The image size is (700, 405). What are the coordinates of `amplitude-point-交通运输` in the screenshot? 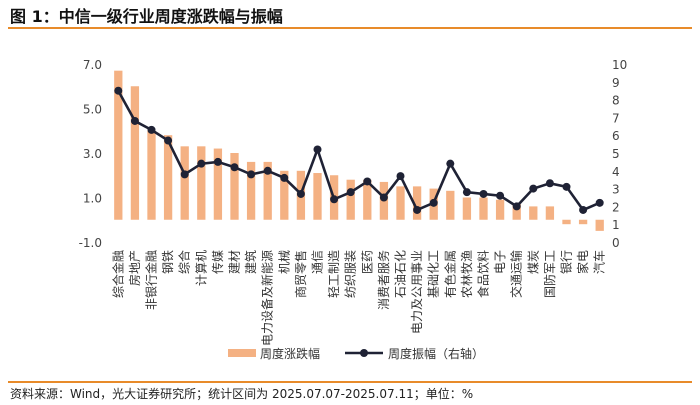 It's located at (516, 206).